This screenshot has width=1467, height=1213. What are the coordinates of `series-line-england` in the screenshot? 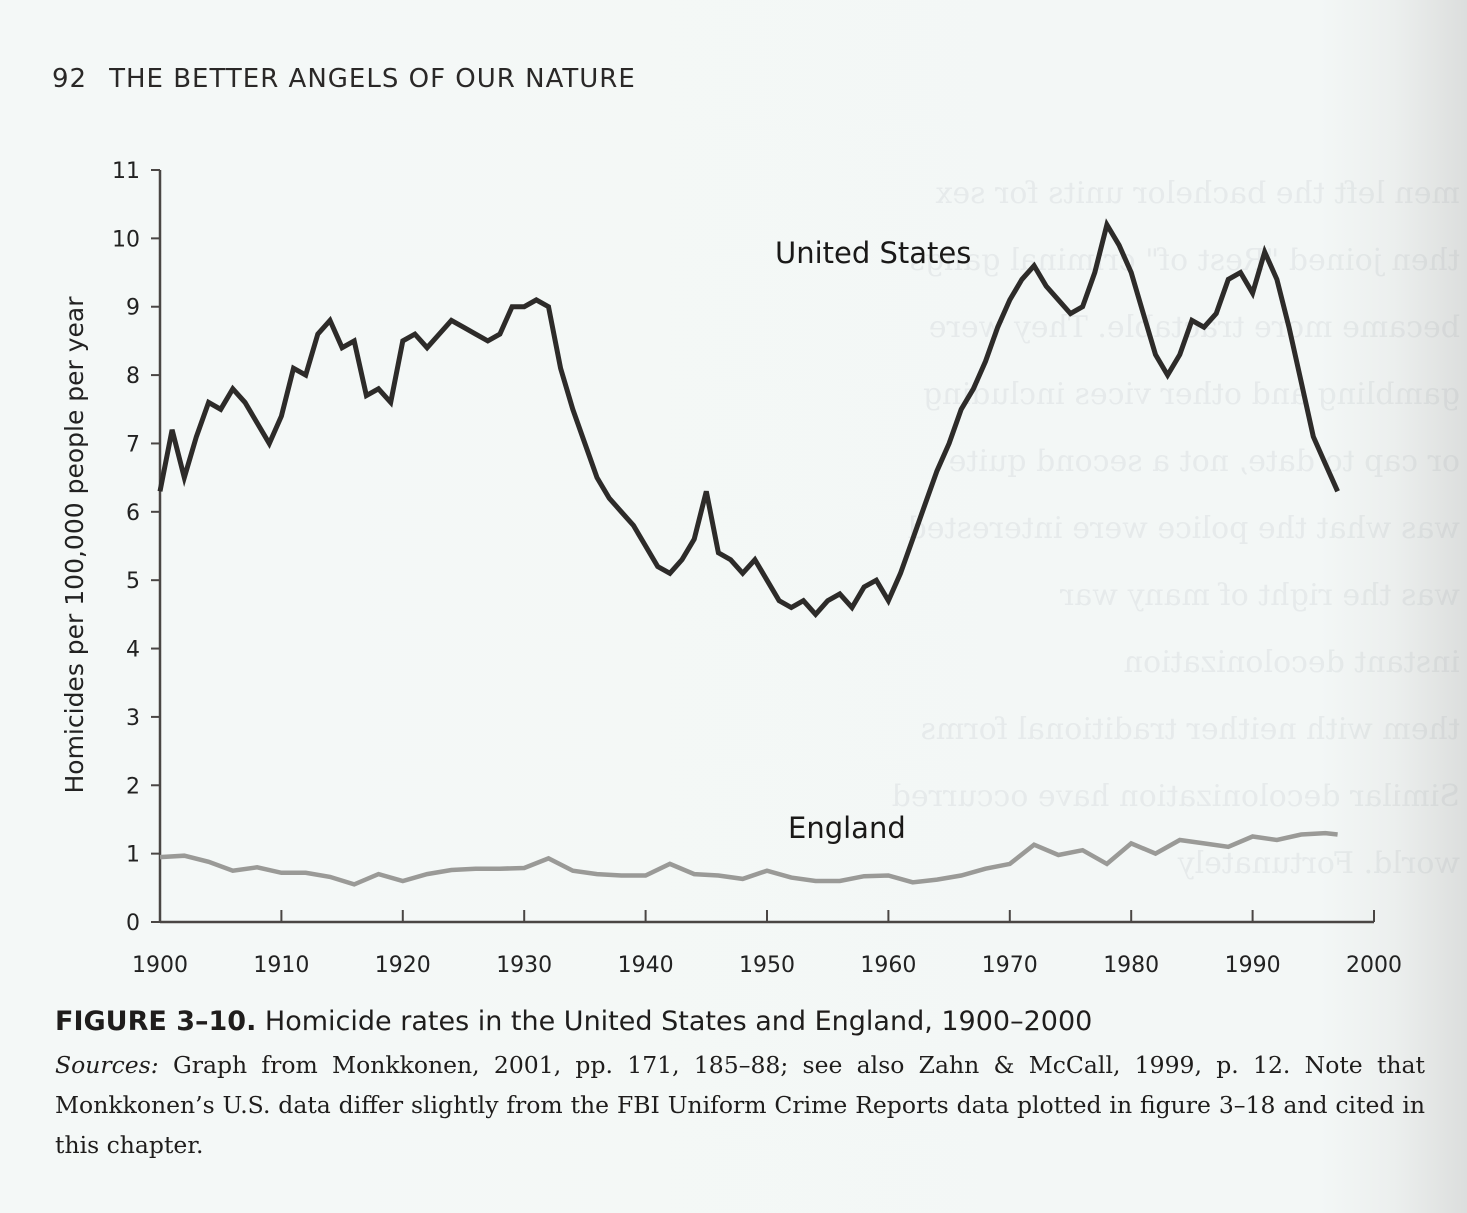 It's located at (748, 858).